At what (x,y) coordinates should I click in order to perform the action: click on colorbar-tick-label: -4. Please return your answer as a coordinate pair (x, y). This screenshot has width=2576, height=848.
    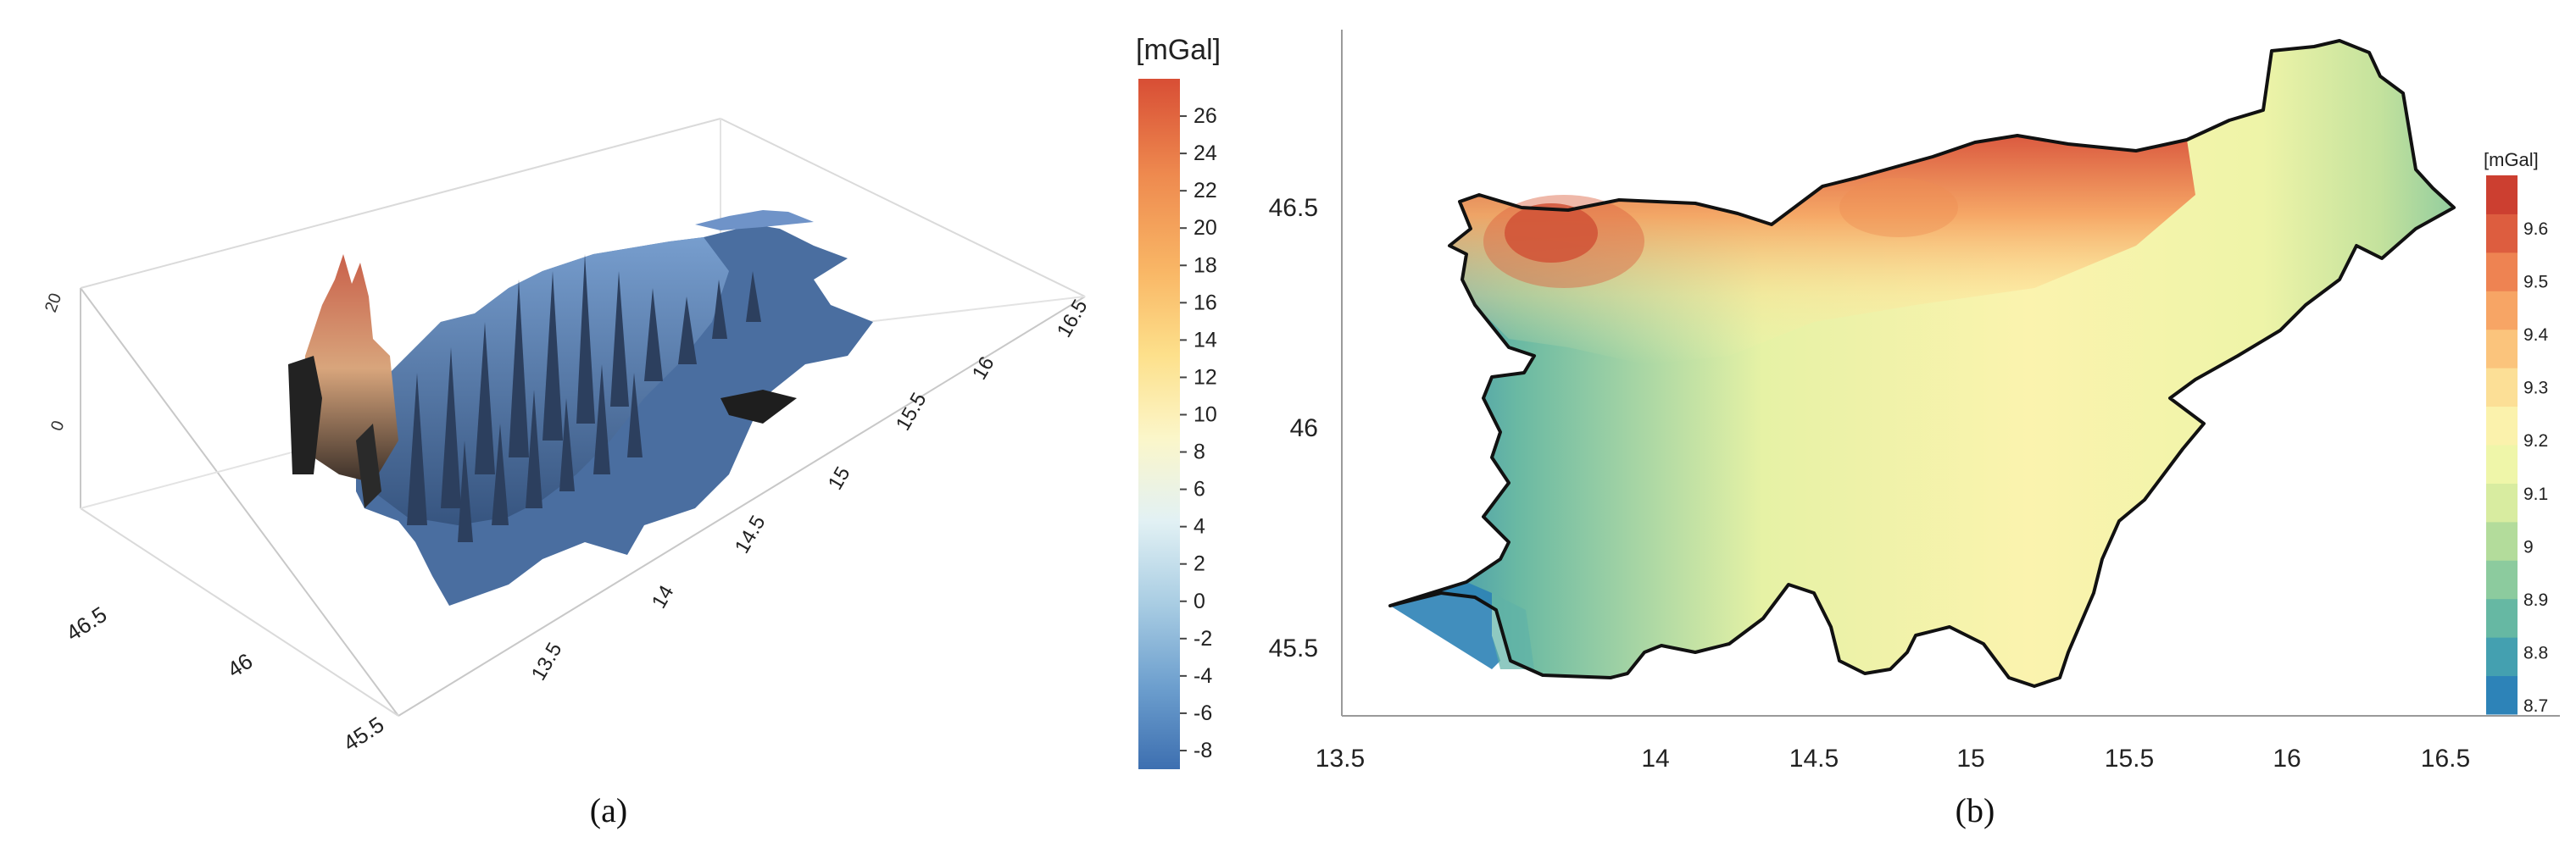
    Looking at the image, I should click on (1202, 676).